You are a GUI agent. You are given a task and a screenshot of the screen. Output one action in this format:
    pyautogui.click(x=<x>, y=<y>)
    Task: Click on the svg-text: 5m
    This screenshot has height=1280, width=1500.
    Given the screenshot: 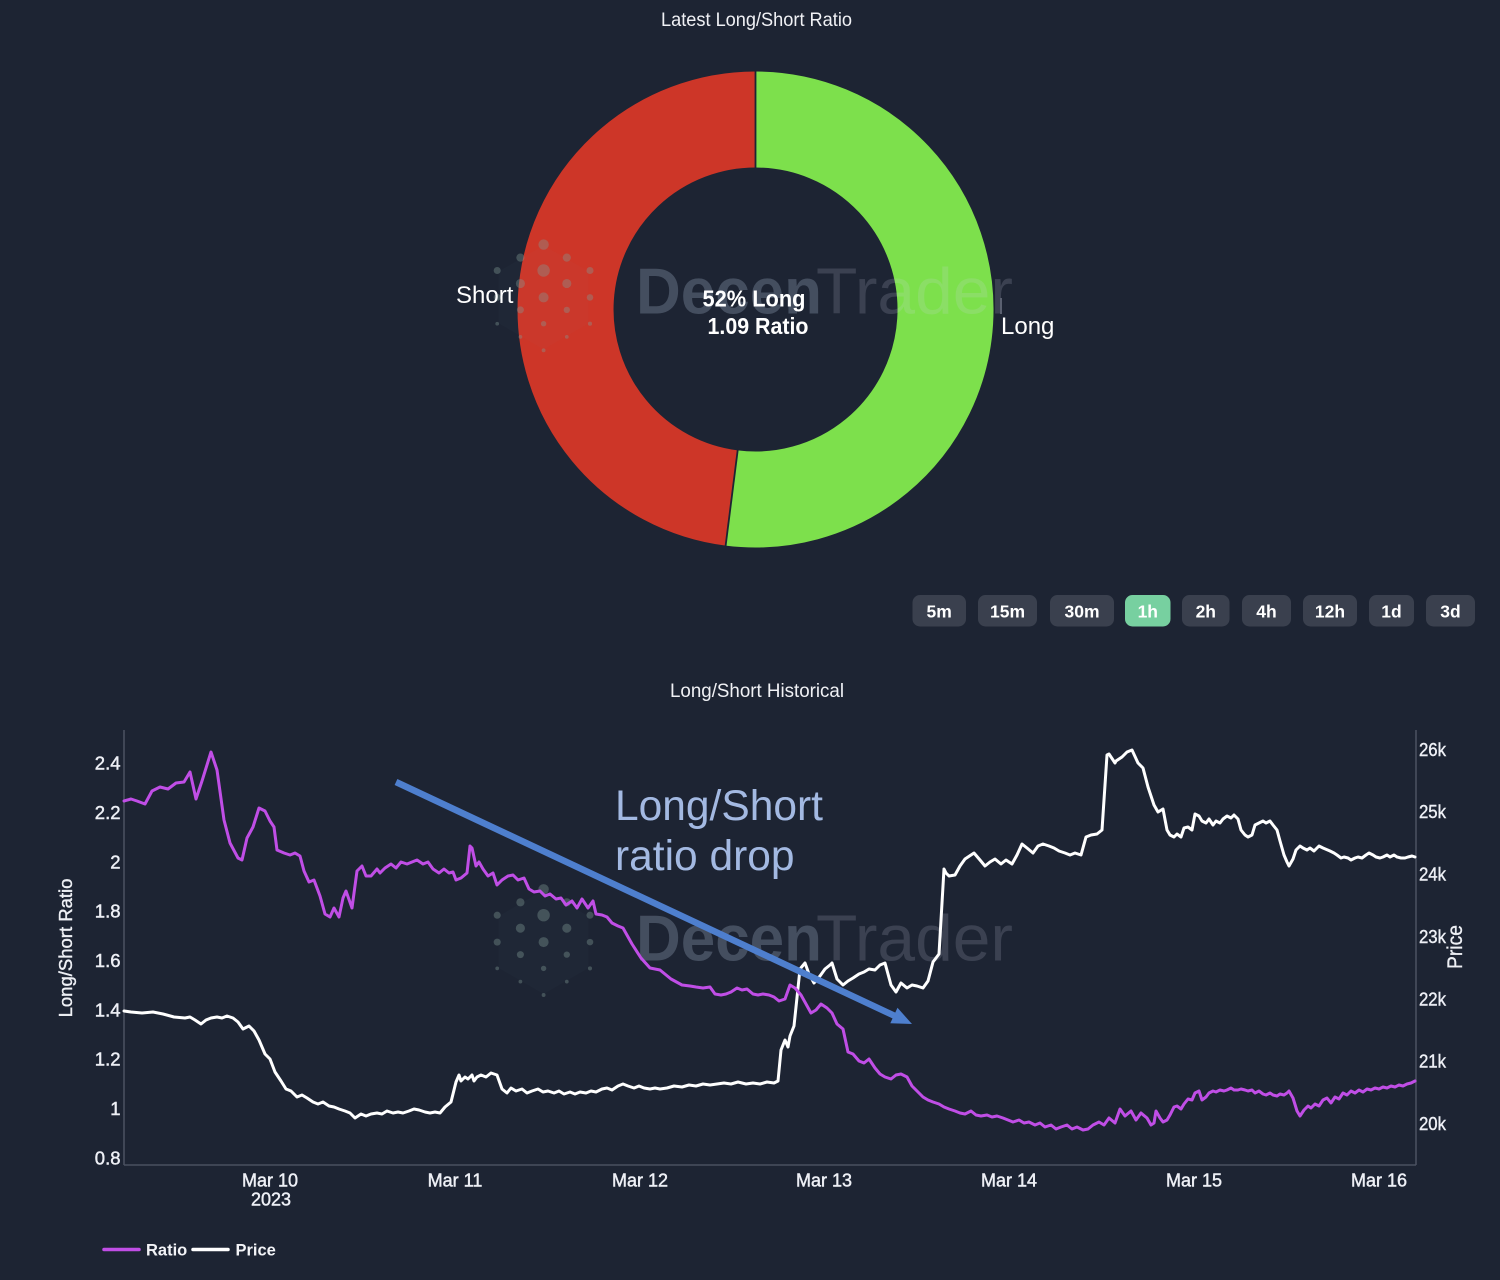 What is the action you would take?
    pyautogui.click(x=939, y=612)
    